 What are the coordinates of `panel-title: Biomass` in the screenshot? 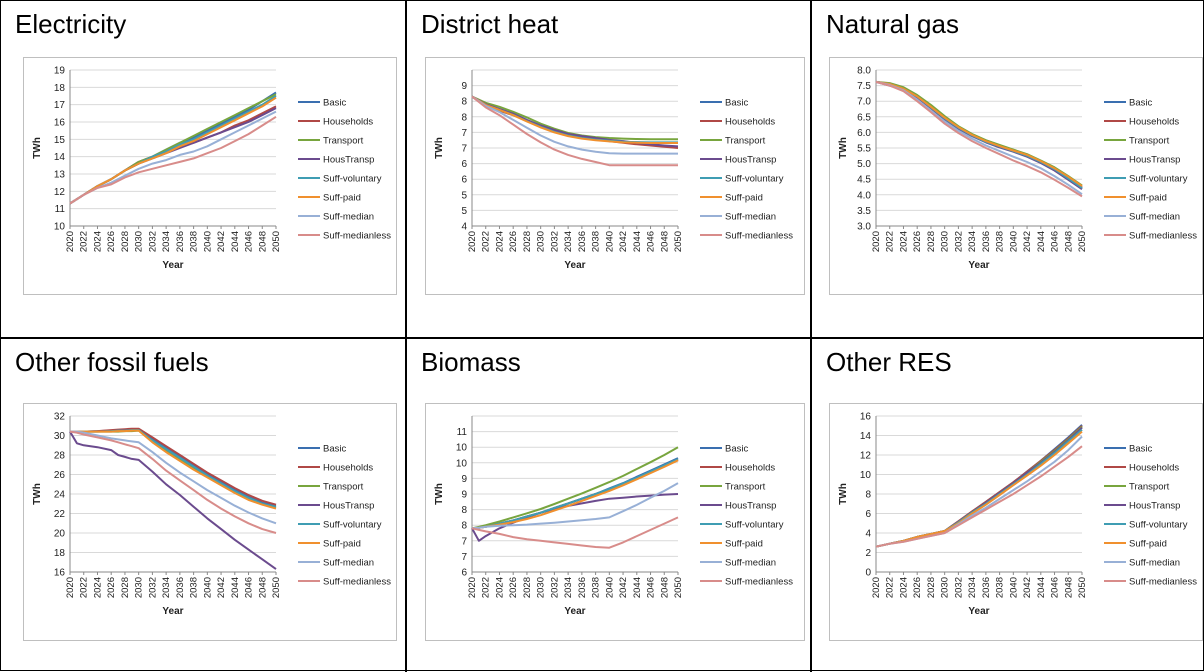 It's located at (471, 362).